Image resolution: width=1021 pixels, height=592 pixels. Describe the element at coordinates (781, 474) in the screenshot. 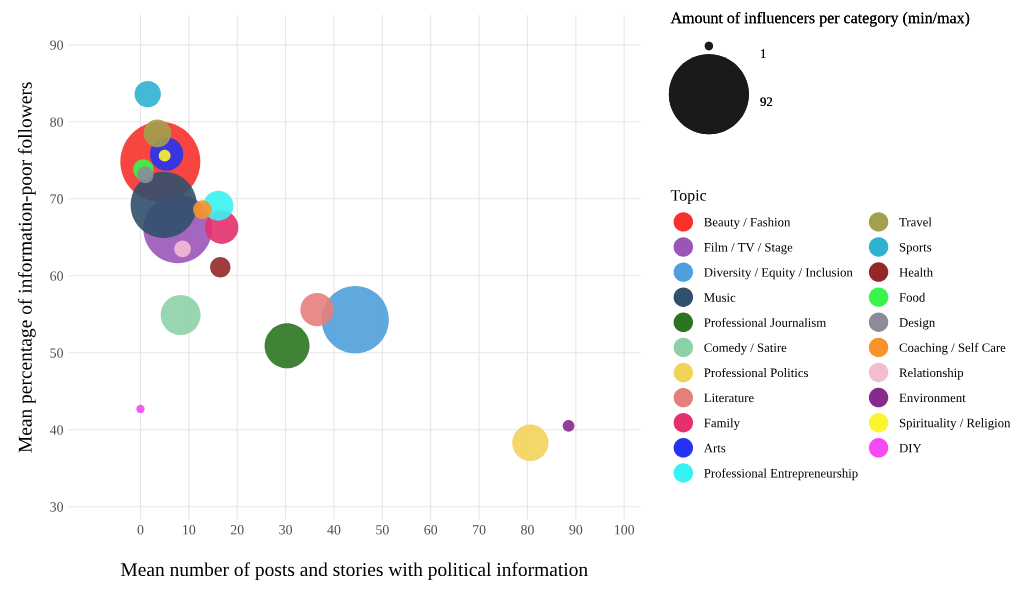

I see `legend-label: Professional Entrepreneurship` at that location.